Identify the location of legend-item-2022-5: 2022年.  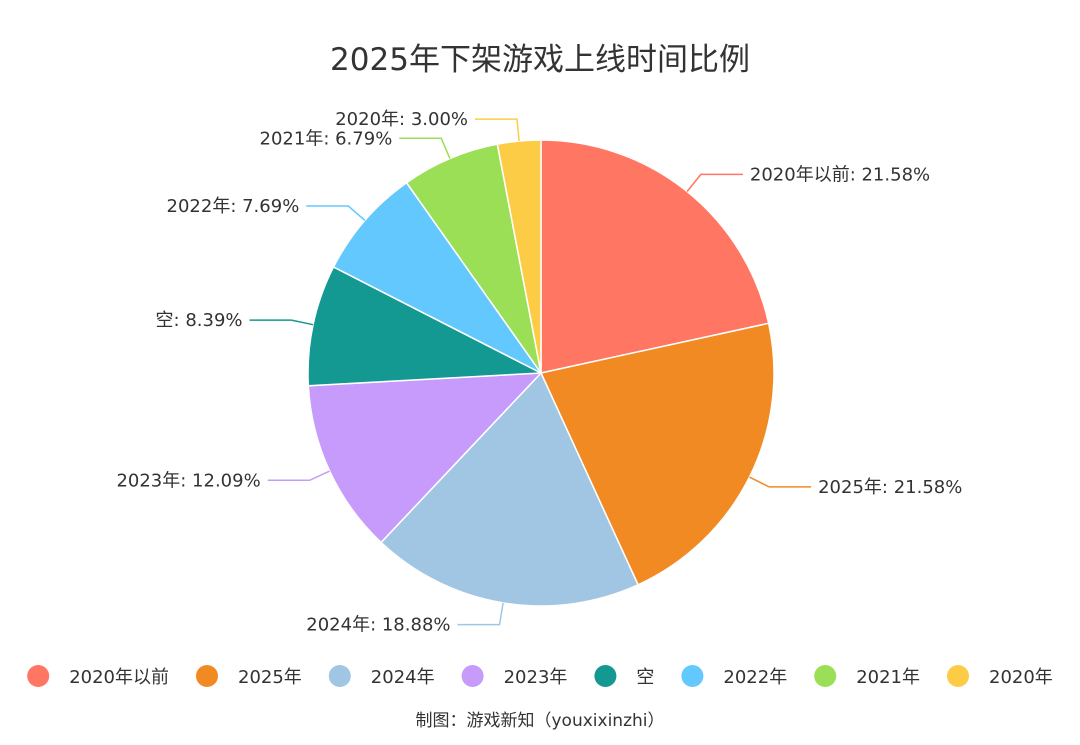
(734, 676).